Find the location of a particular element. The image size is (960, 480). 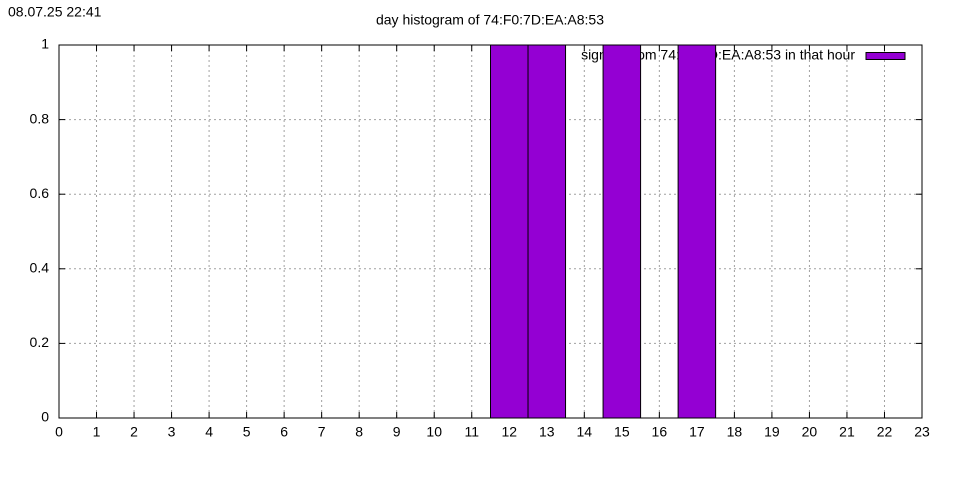

x-tick-label: 2 is located at coordinates (134, 432).